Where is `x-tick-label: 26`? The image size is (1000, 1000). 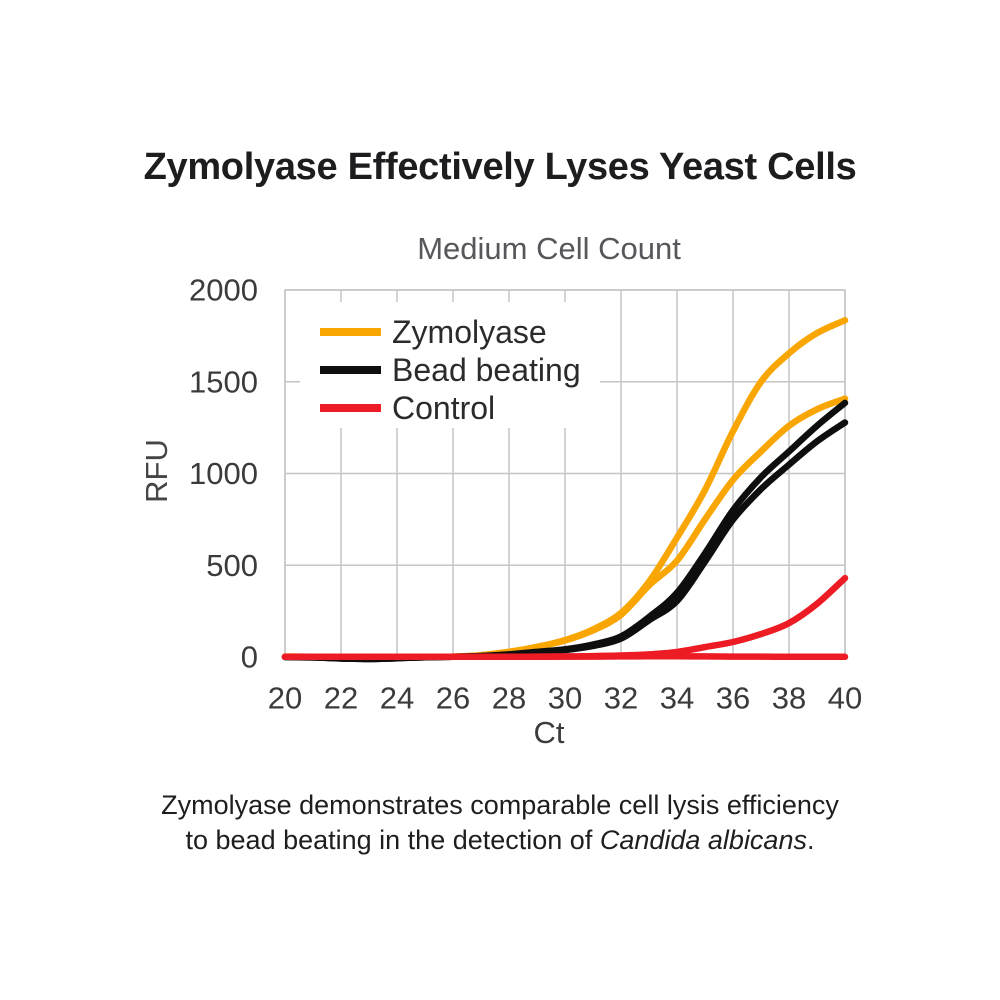
x-tick-label: 26 is located at coordinates (453, 698).